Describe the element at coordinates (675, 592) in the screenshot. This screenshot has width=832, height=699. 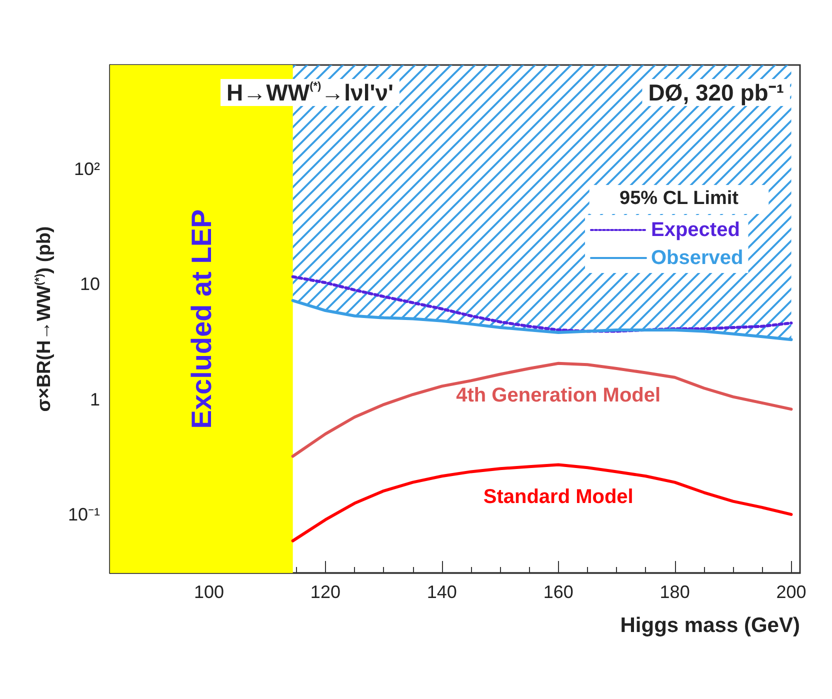
I see `x-tick-label: 180` at that location.